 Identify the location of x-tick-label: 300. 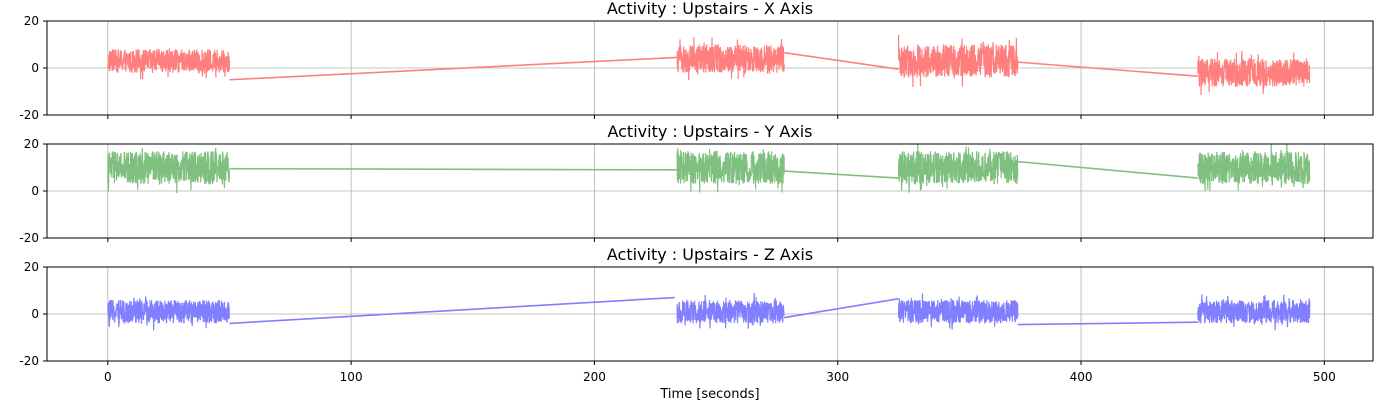
(837, 377).